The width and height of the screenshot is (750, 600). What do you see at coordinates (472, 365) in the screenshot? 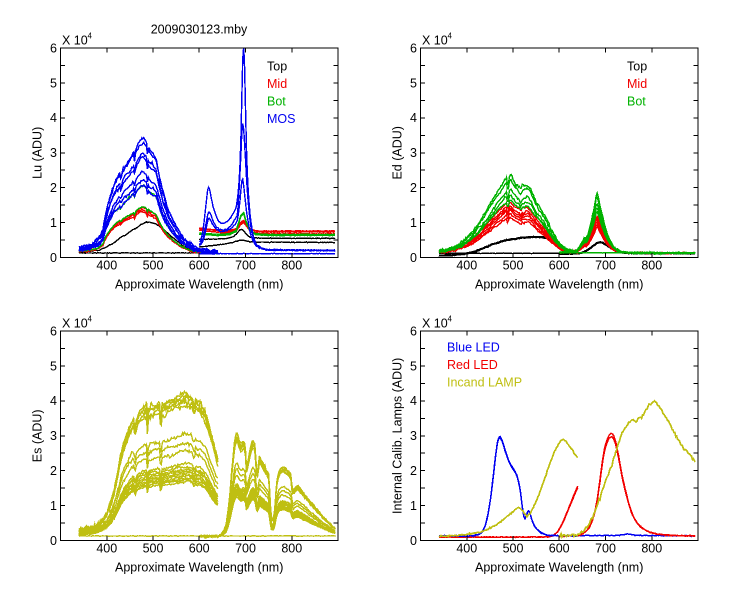
I see `svg-text: Red LED` at bounding box center [472, 365].